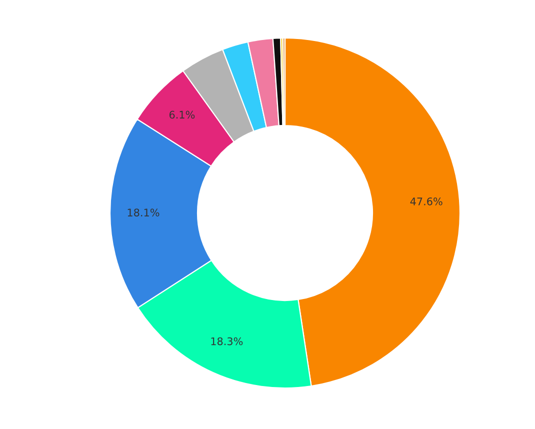  Describe the element at coordinates (182, 114) in the screenshot. I see `data-label: 6.1%` at that location.